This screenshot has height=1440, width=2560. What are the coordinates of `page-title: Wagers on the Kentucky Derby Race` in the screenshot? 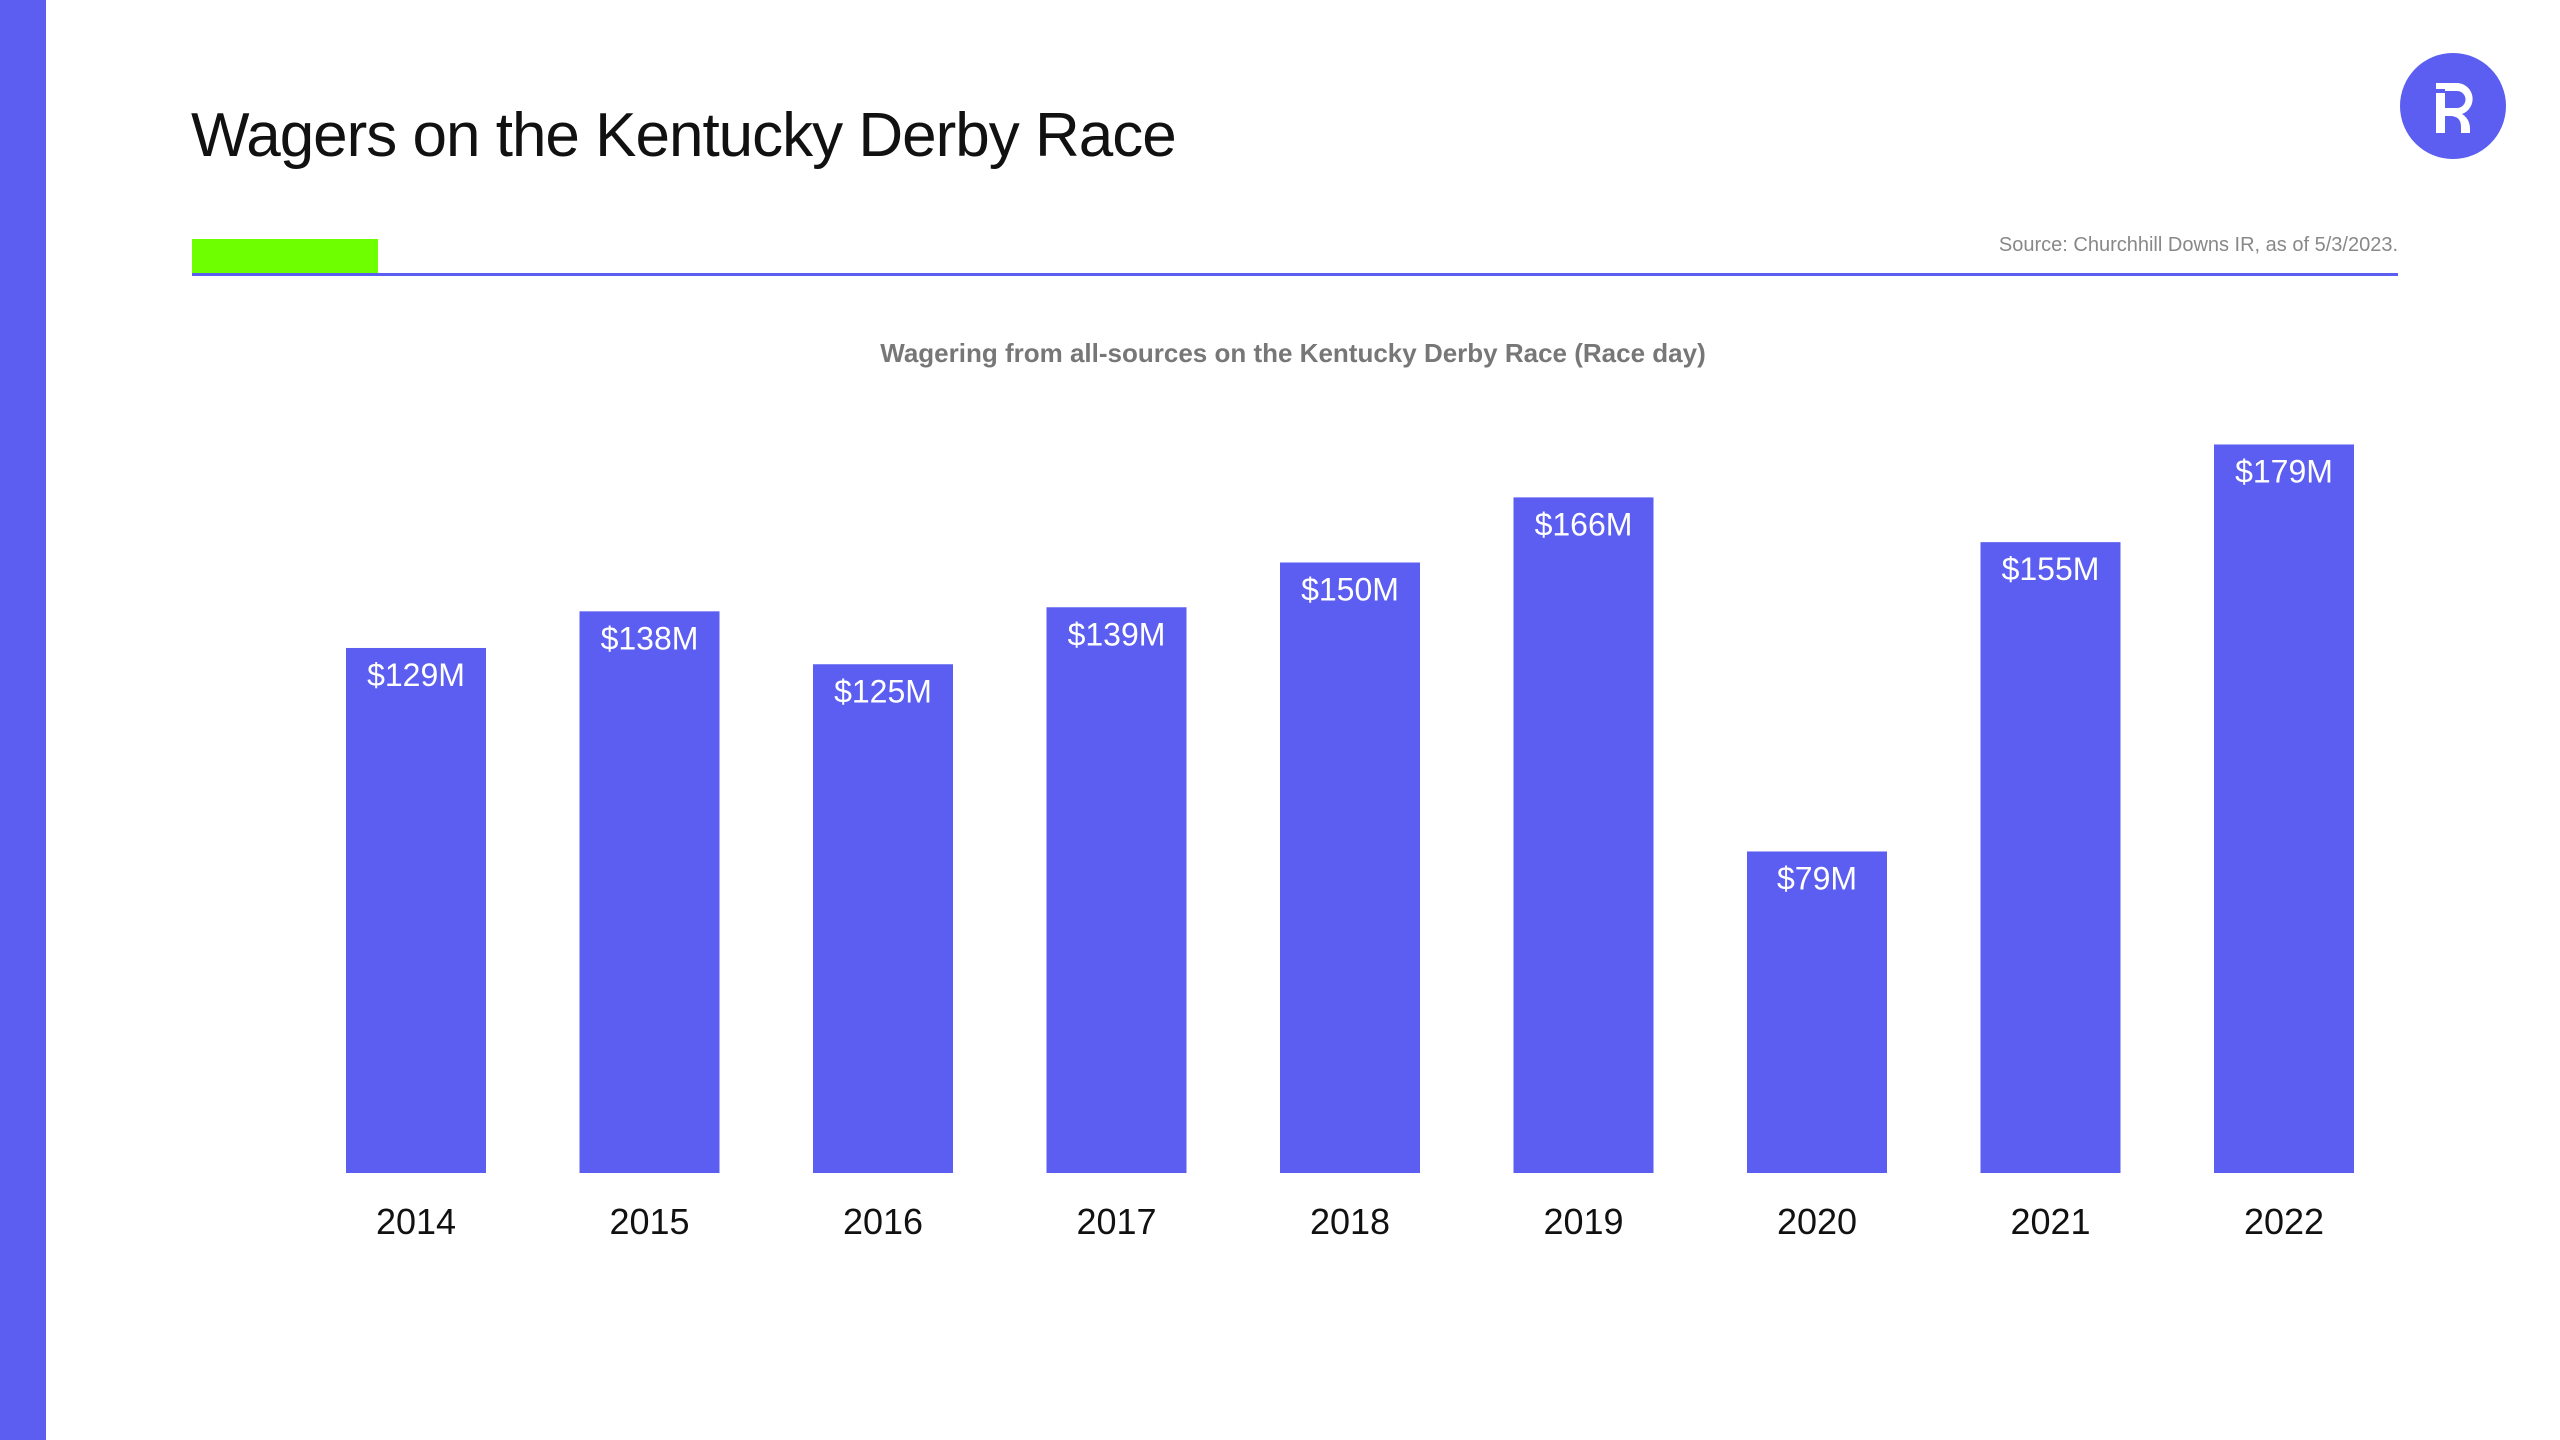 It's located at (684, 135).